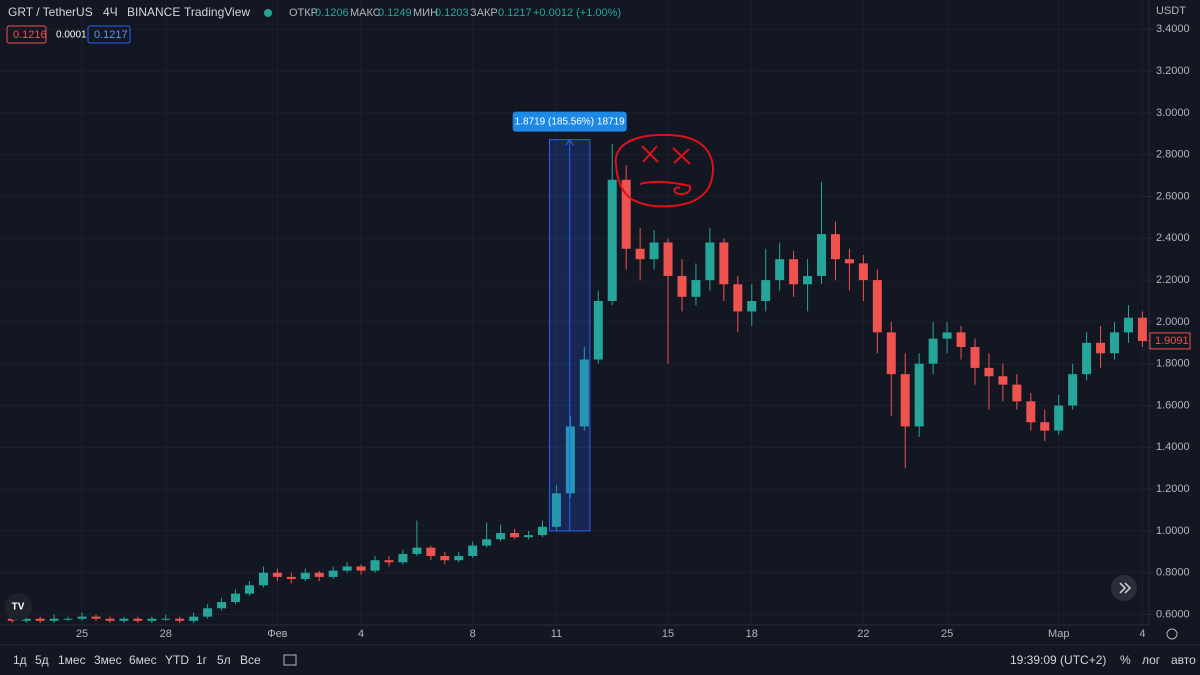 The height and width of the screenshot is (675, 1200). Describe the element at coordinates (224, 660) in the screenshot. I see `range-button: 5л` at that location.